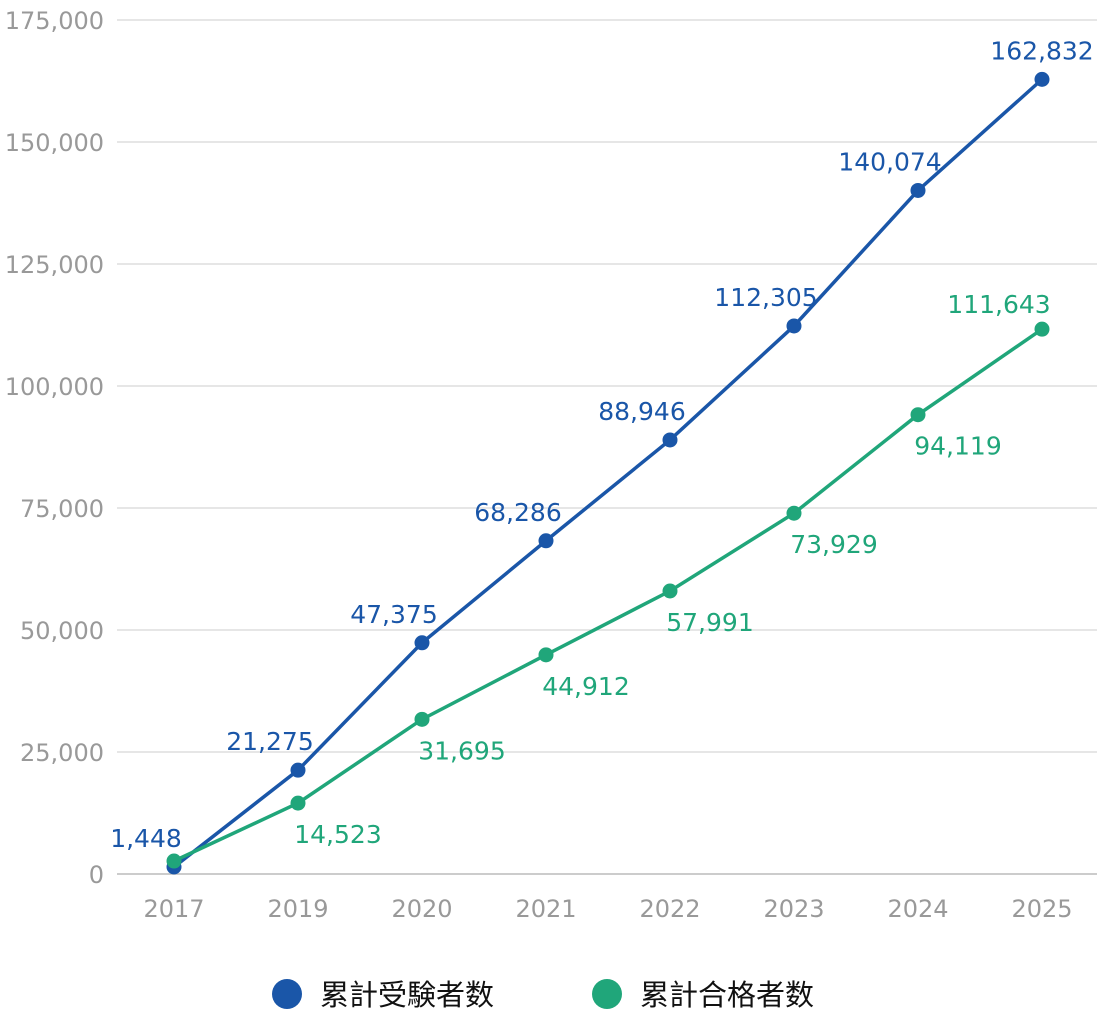 The height and width of the screenshot is (1020, 1100). I want to click on y-tick-label: 25,000, so click(62, 753).